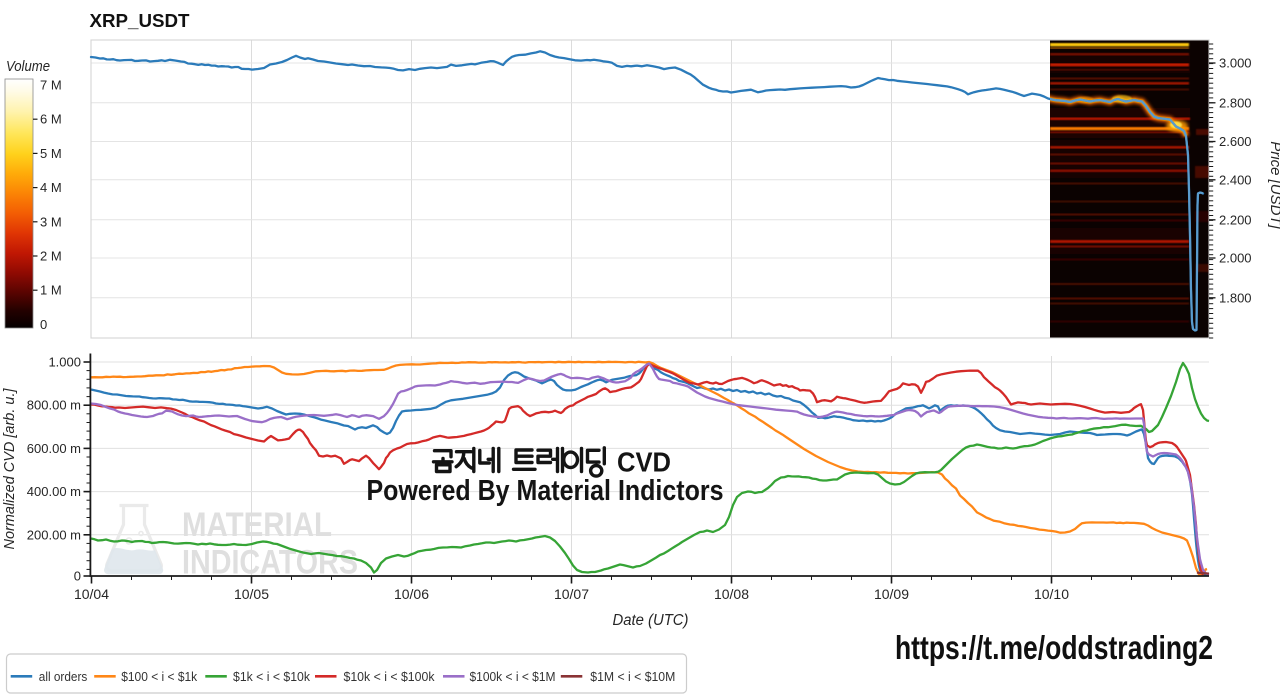  I want to click on svg-text: 800.00 m, so click(54, 405).